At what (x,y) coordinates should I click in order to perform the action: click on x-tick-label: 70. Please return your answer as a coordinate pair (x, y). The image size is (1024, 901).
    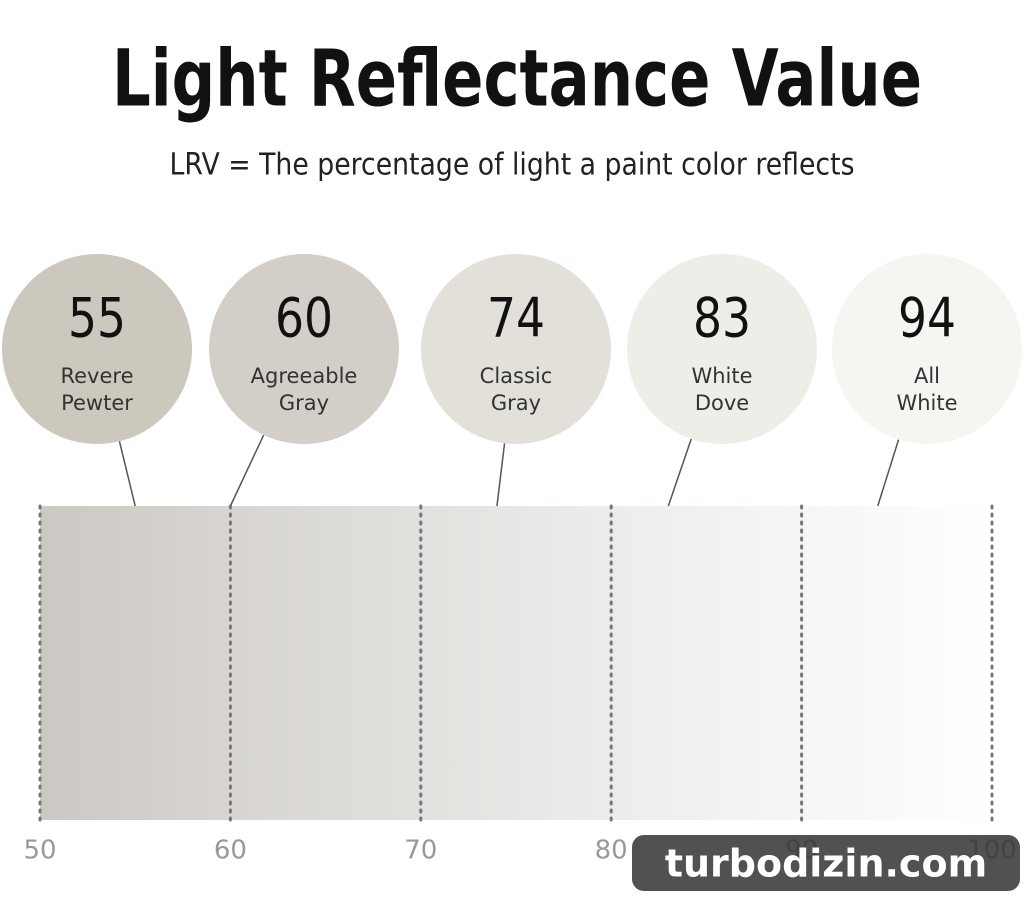
    Looking at the image, I should click on (420, 851).